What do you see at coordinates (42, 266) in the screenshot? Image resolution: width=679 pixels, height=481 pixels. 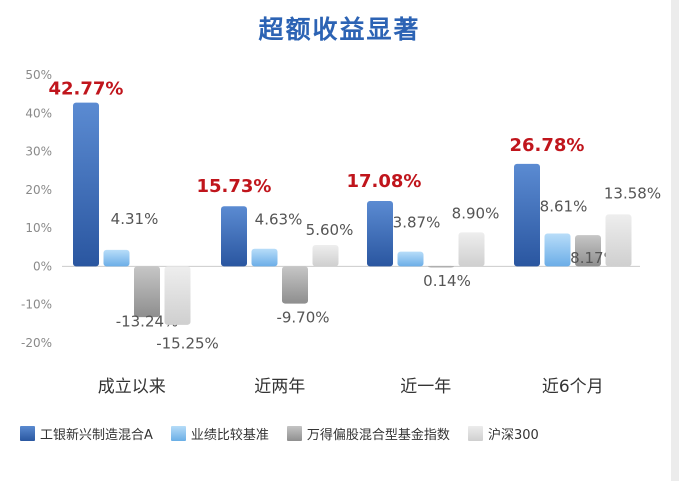 I see `y-tick-label: 0%` at bounding box center [42, 266].